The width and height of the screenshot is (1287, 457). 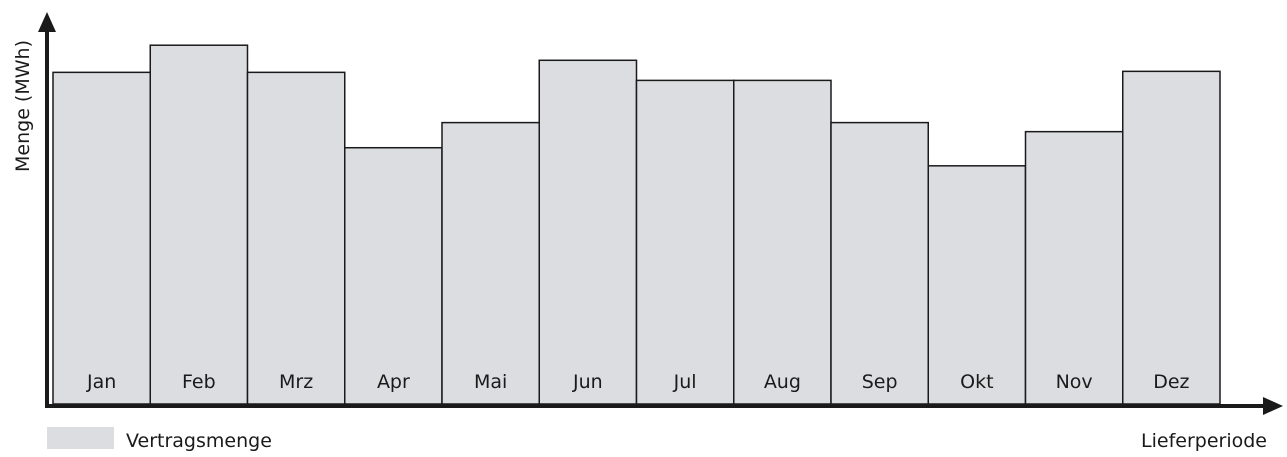 I want to click on bar-feb, so click(x=199, y=224).